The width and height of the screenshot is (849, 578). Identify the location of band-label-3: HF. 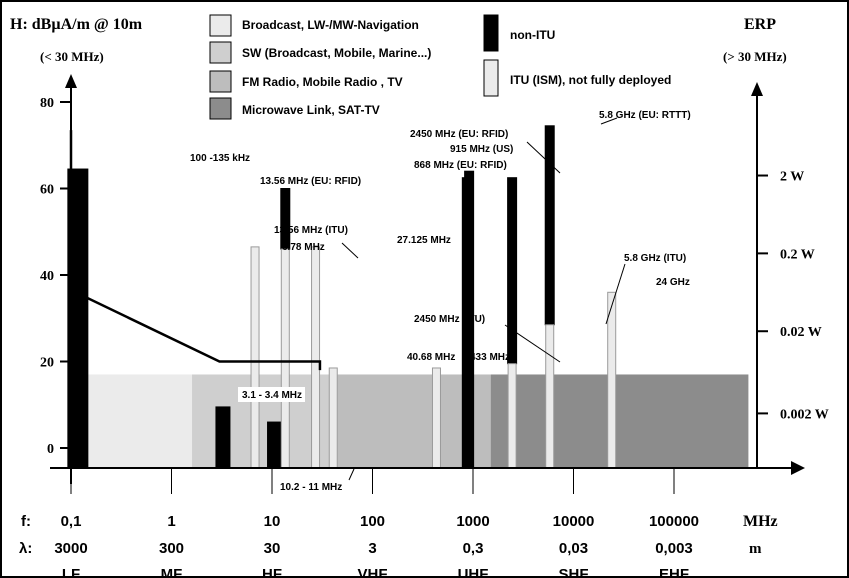
(272, 572).